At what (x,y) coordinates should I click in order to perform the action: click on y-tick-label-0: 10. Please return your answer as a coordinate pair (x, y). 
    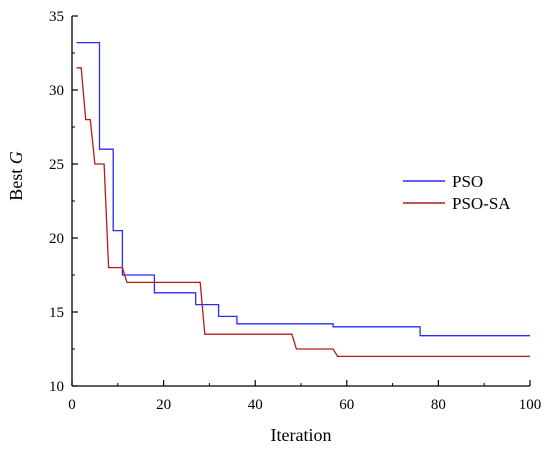
    Looking at the image, I should click on (56, 387).